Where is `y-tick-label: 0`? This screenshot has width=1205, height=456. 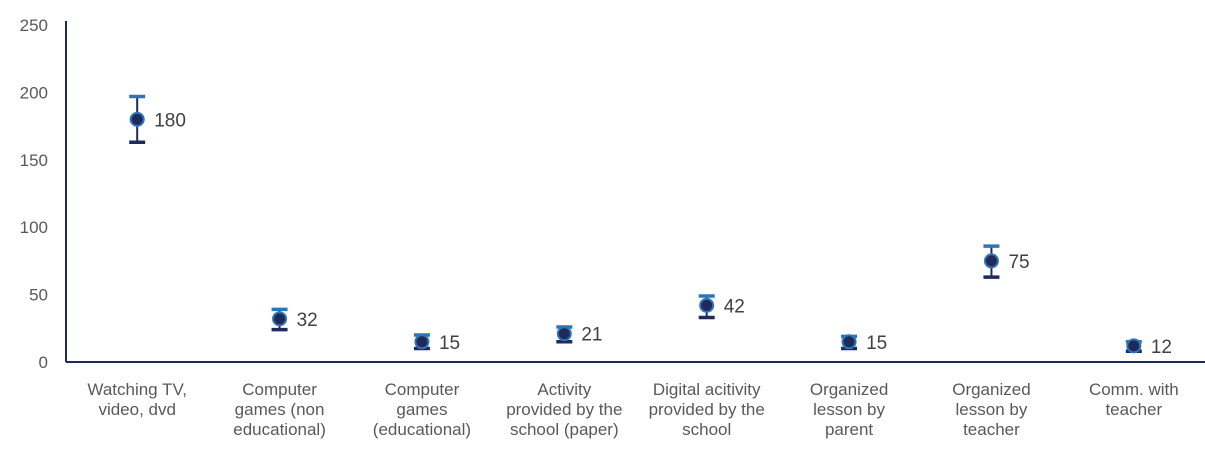 y-tick-label: 0 is located at coordinates (43, 362).